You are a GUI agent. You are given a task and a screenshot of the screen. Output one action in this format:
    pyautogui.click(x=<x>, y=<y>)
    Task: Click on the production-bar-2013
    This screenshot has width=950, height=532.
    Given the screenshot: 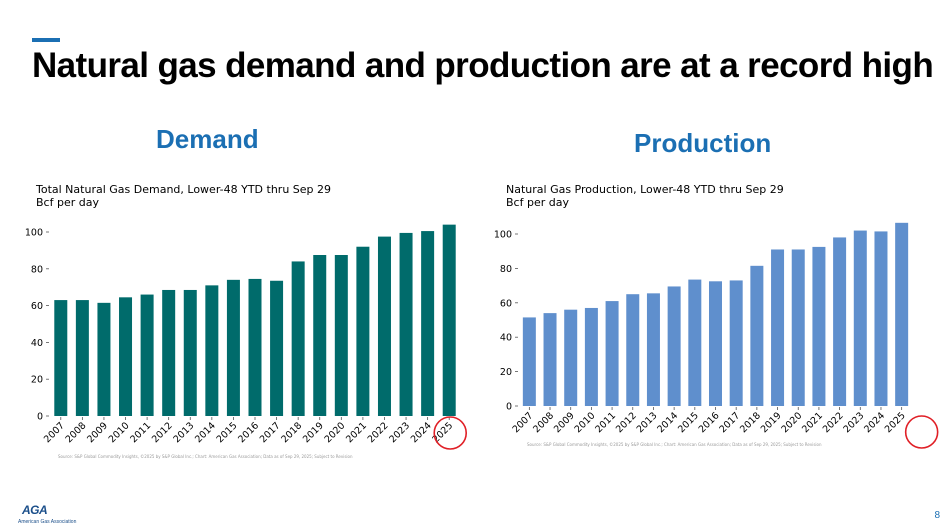 What is the action you would take?
    pyautogui.click(x=653, y=349)
    